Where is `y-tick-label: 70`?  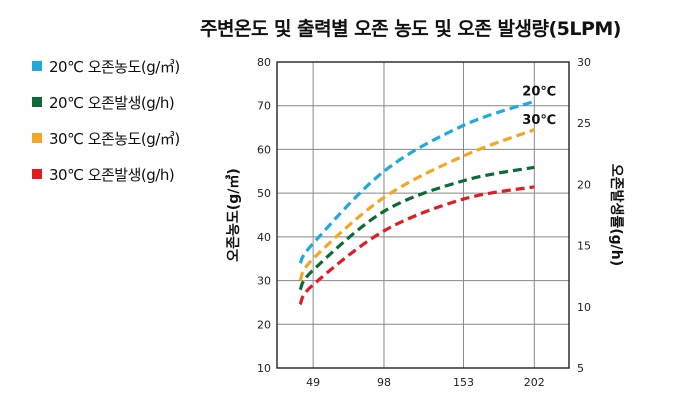 y-tick-label: 70 is located at coordinates (264, 106).